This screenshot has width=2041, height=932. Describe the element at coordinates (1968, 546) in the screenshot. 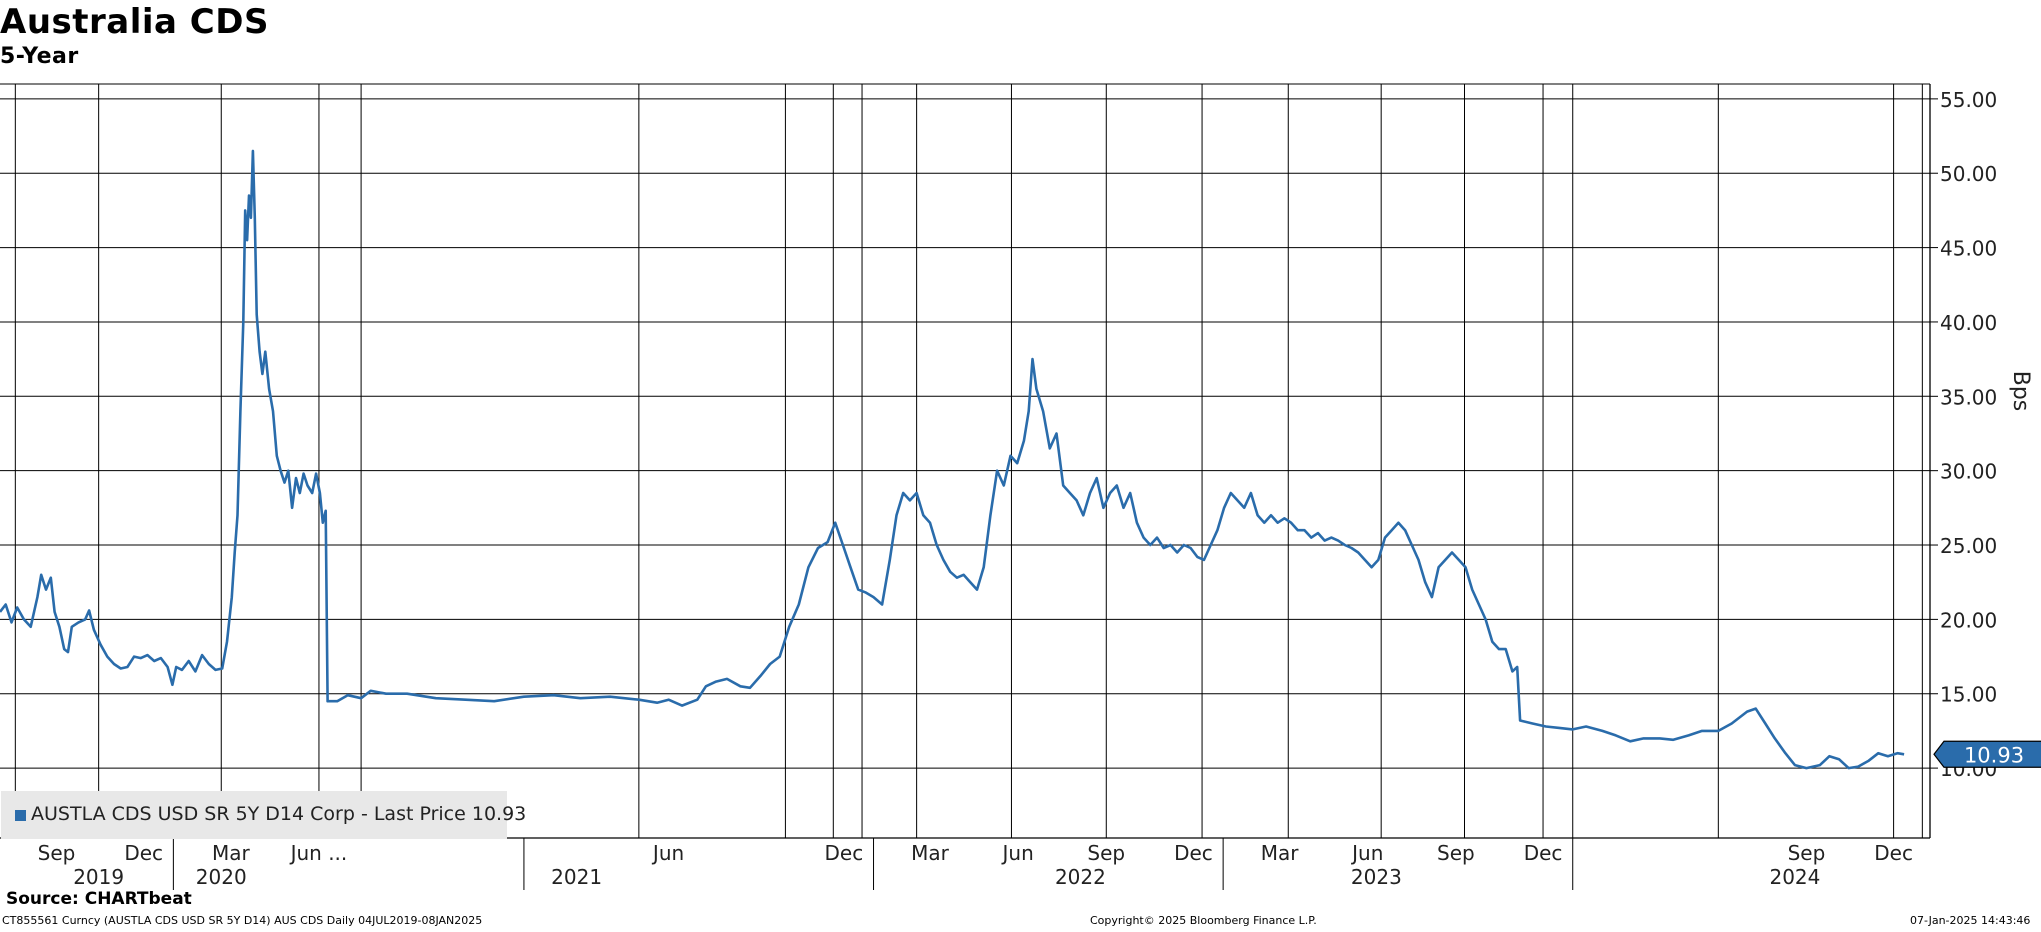

I see `y-tick-label: 25.00` at that location.